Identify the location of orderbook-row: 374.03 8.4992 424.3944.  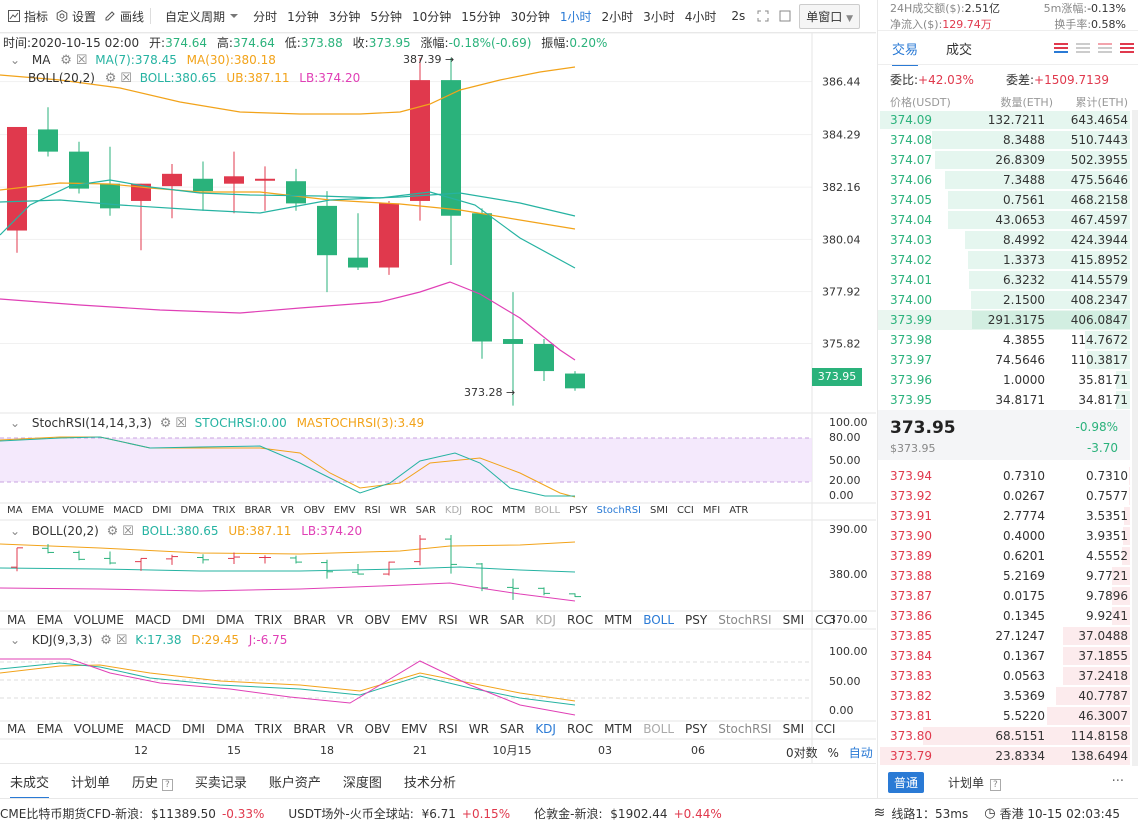
(1004, 240).